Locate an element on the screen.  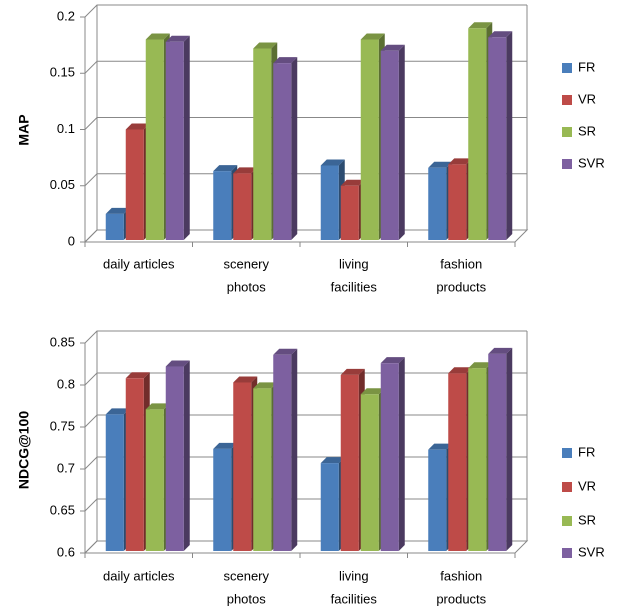
x-tick-label: facilities is located at coordinates (354, 598).